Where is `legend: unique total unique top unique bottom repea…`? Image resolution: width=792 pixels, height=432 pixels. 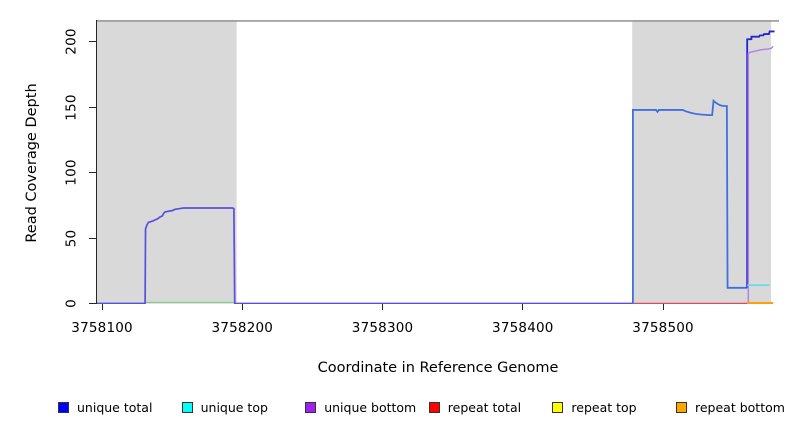
legend: unique total unique top unique bottom repea… is located at coordinates (396, 409).